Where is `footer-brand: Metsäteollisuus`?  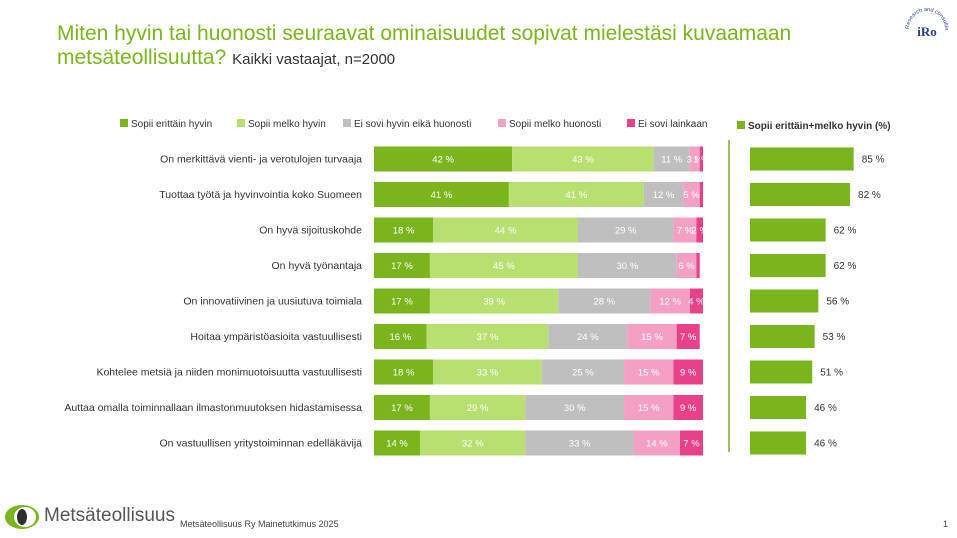 footer-brand: Metsäteollisuus is located at coordinates (109, 515).